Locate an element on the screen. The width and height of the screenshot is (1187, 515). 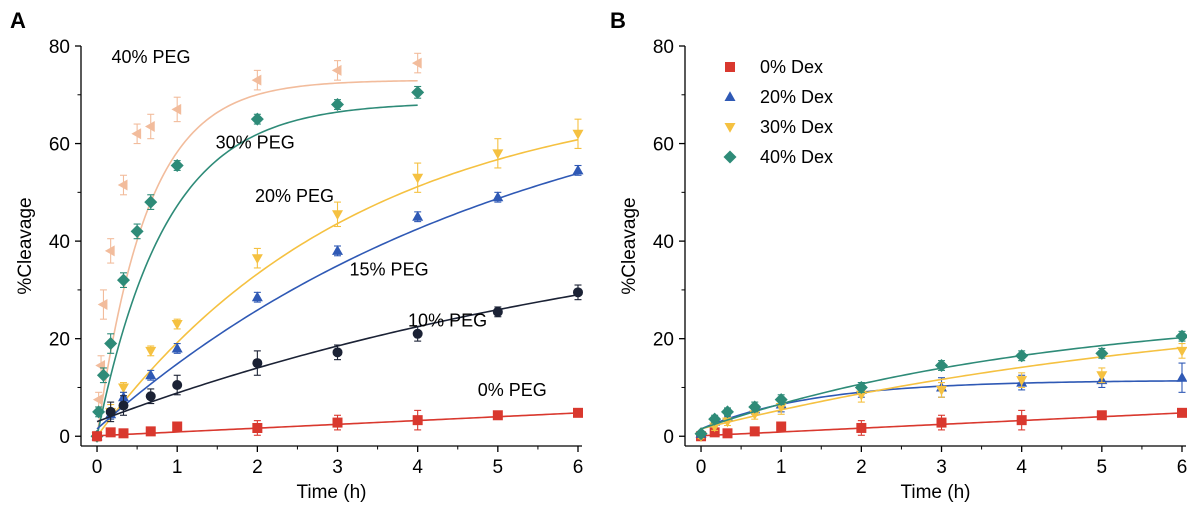
panel-b-legend-item: 20% Dex is located at coordinates (778, 97).